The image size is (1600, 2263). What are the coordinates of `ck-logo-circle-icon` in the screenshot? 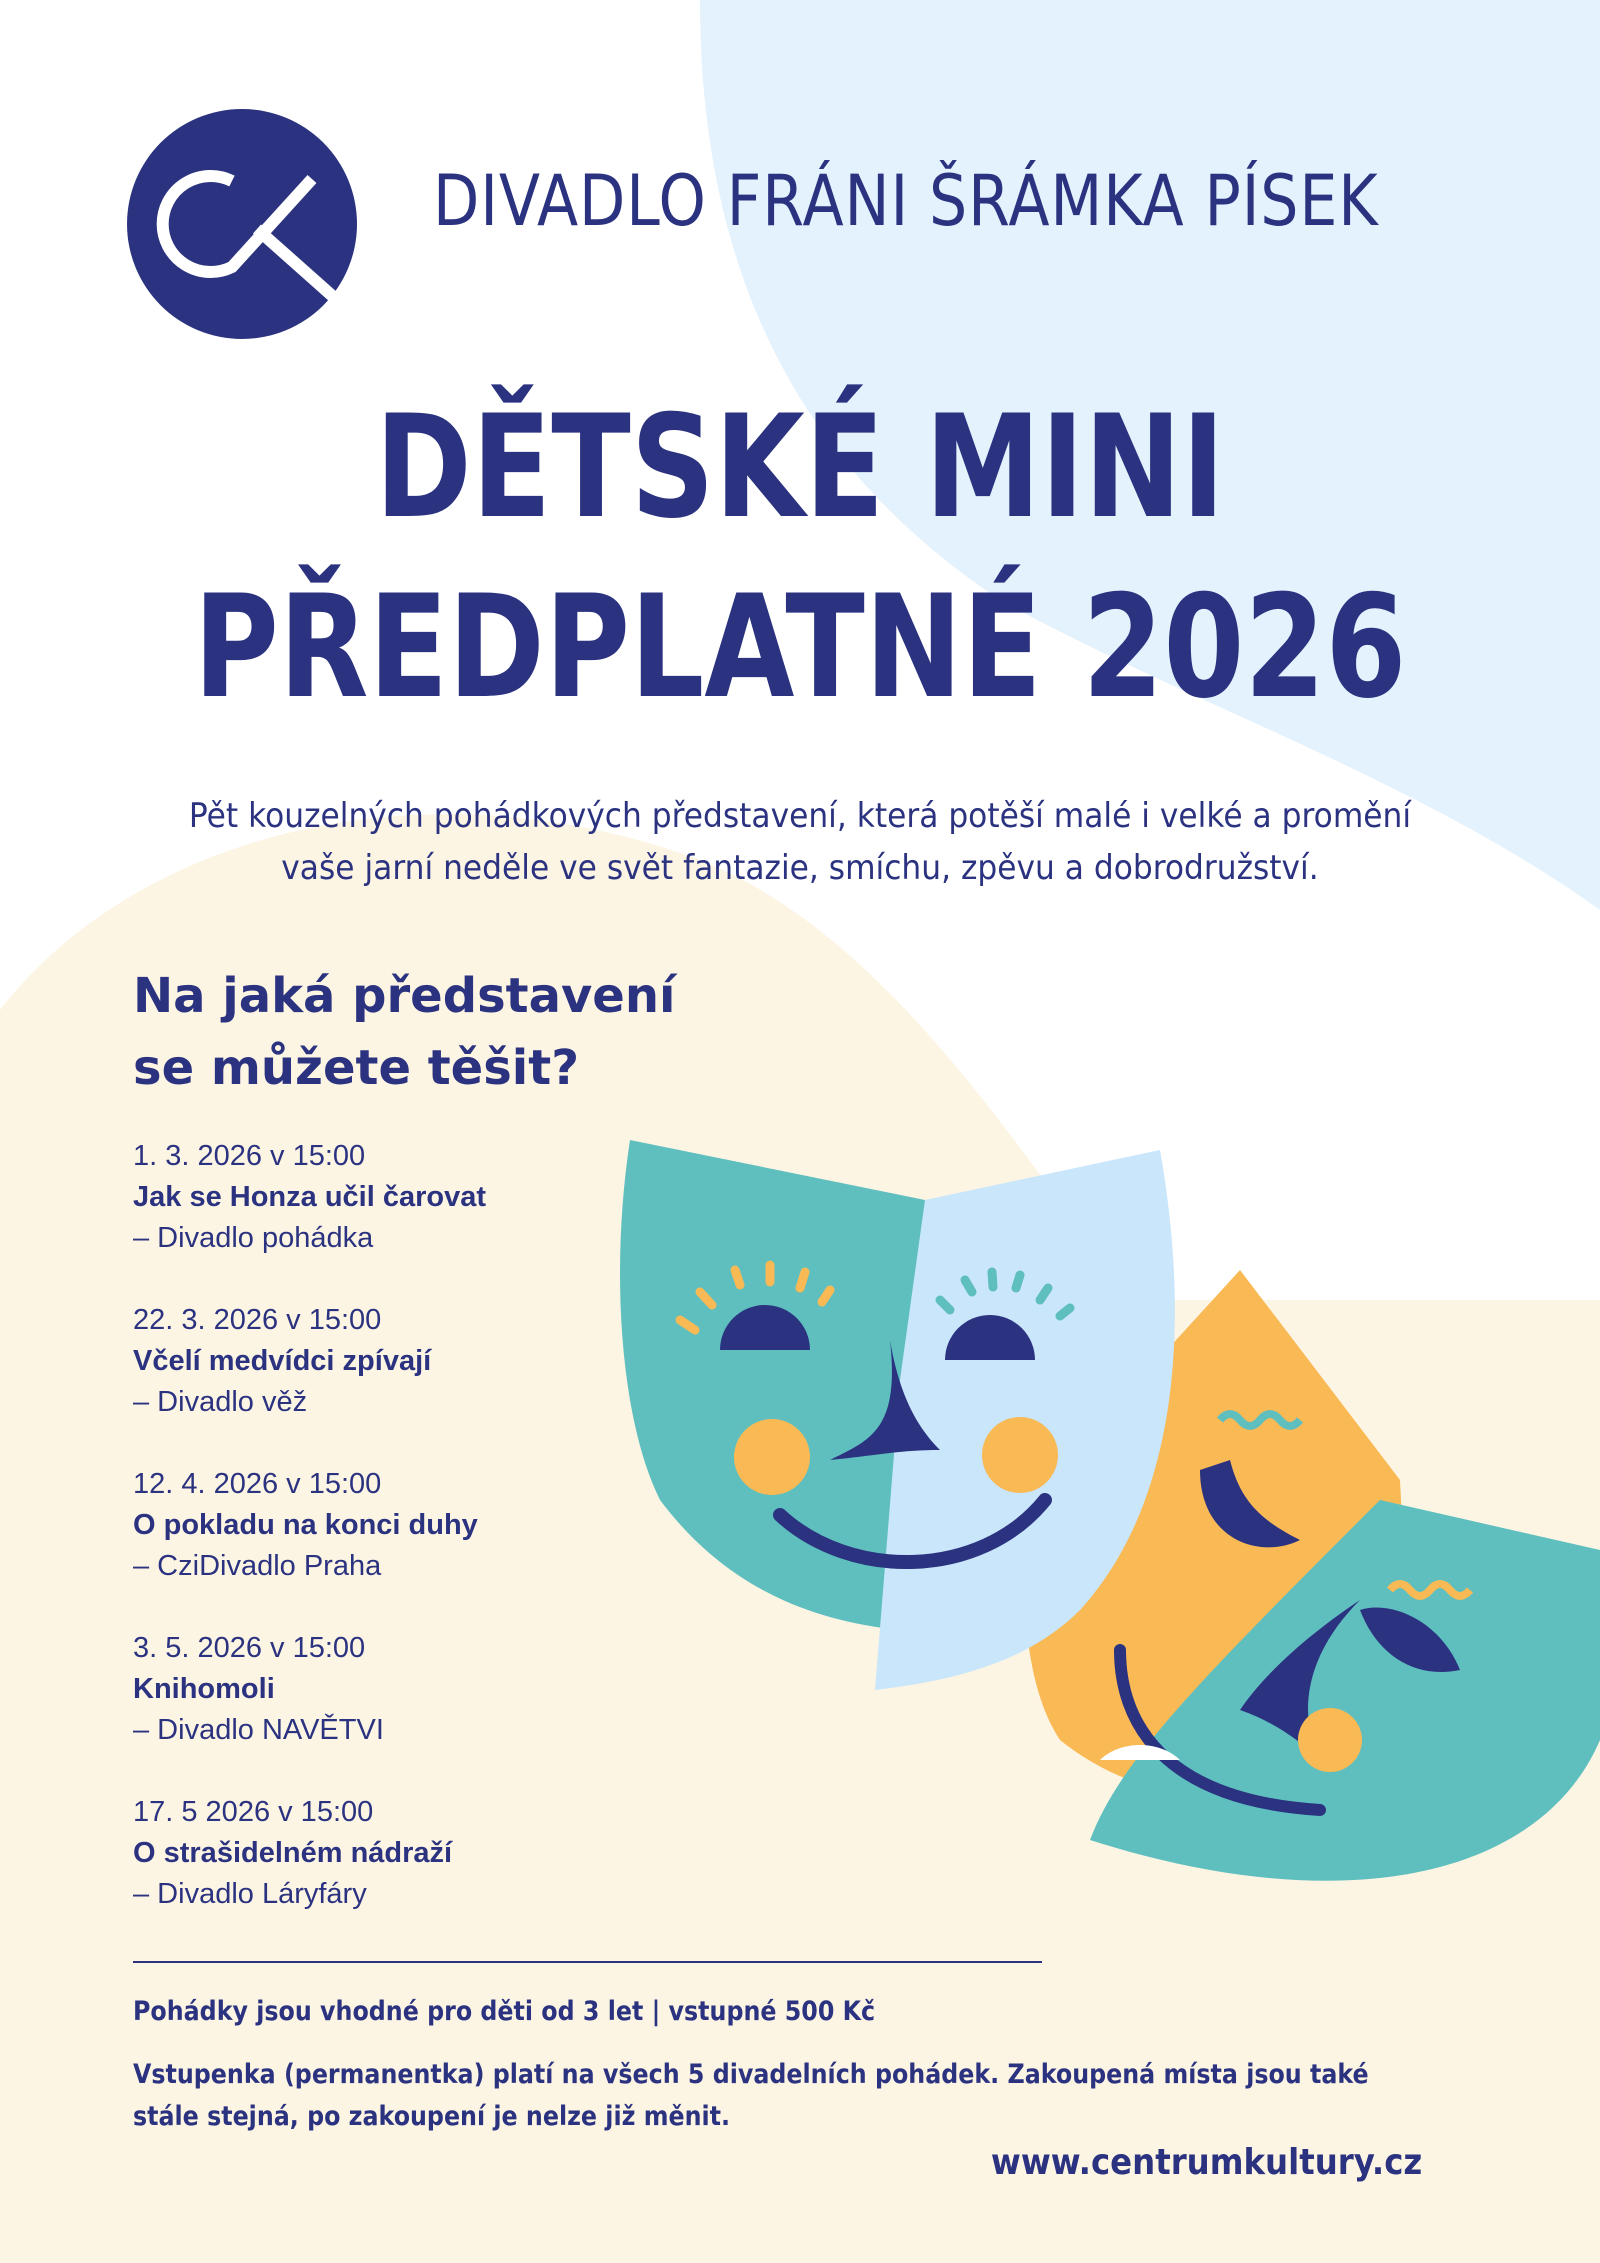 It's located at (242, 224).